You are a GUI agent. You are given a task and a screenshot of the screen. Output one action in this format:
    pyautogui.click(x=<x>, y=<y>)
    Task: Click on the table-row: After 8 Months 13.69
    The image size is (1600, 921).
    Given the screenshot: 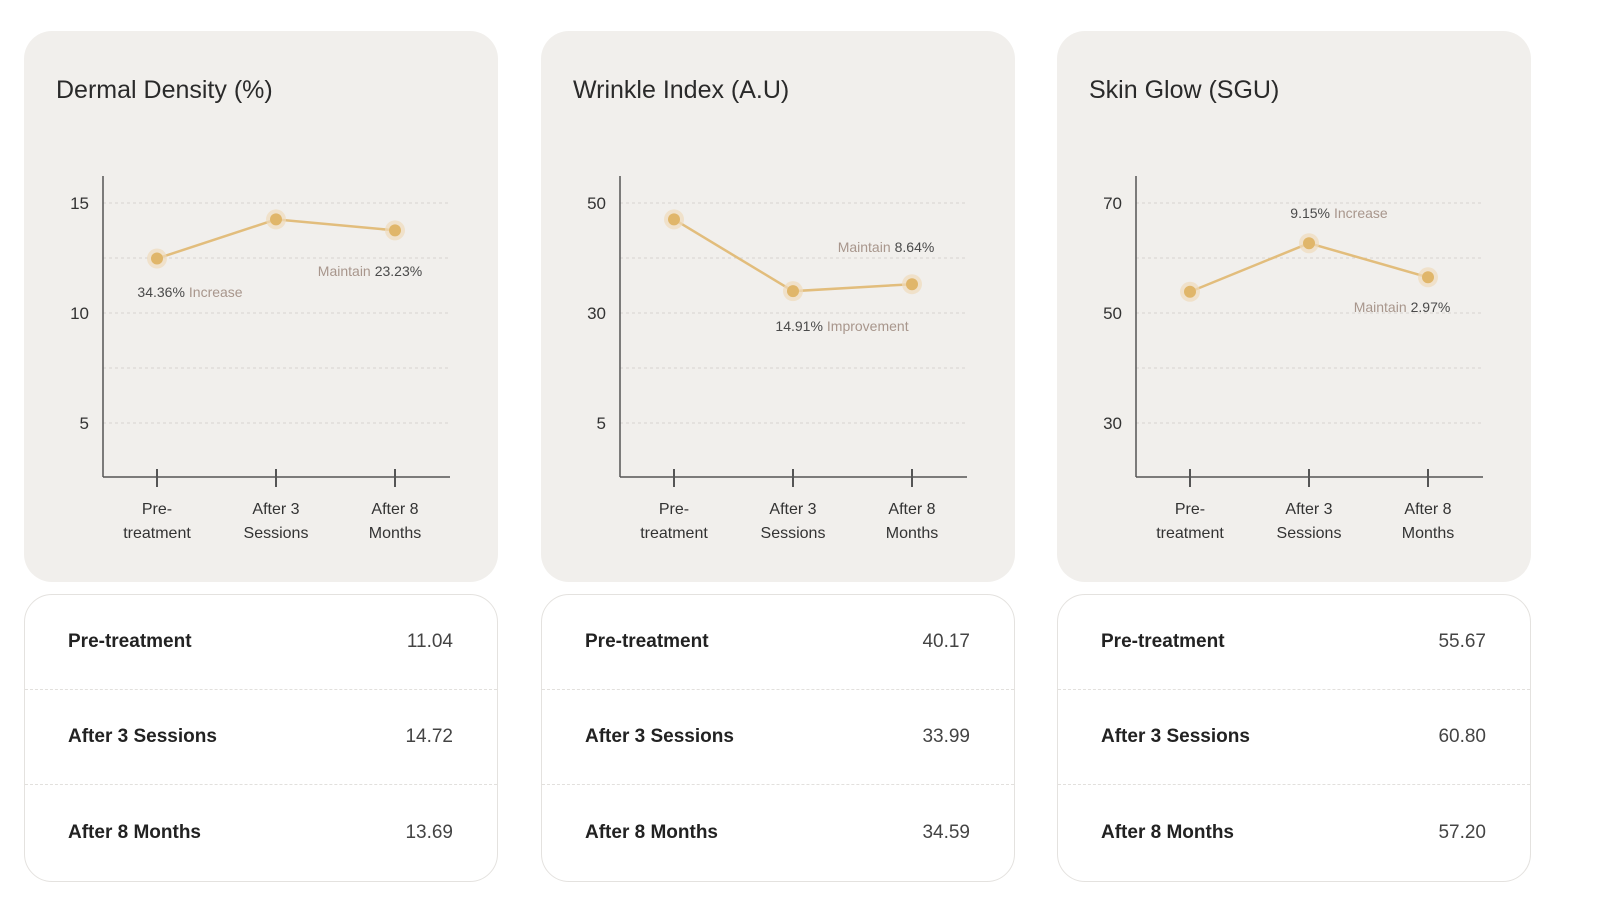 What is the action you would take?
    pyautogui.click(x=261, y=832)
    